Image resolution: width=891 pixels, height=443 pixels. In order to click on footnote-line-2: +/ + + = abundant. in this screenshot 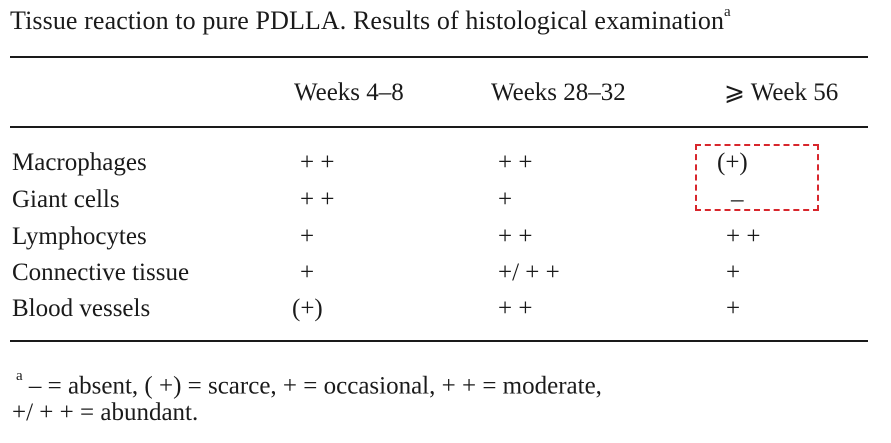, I will do `click(105, 412)`.